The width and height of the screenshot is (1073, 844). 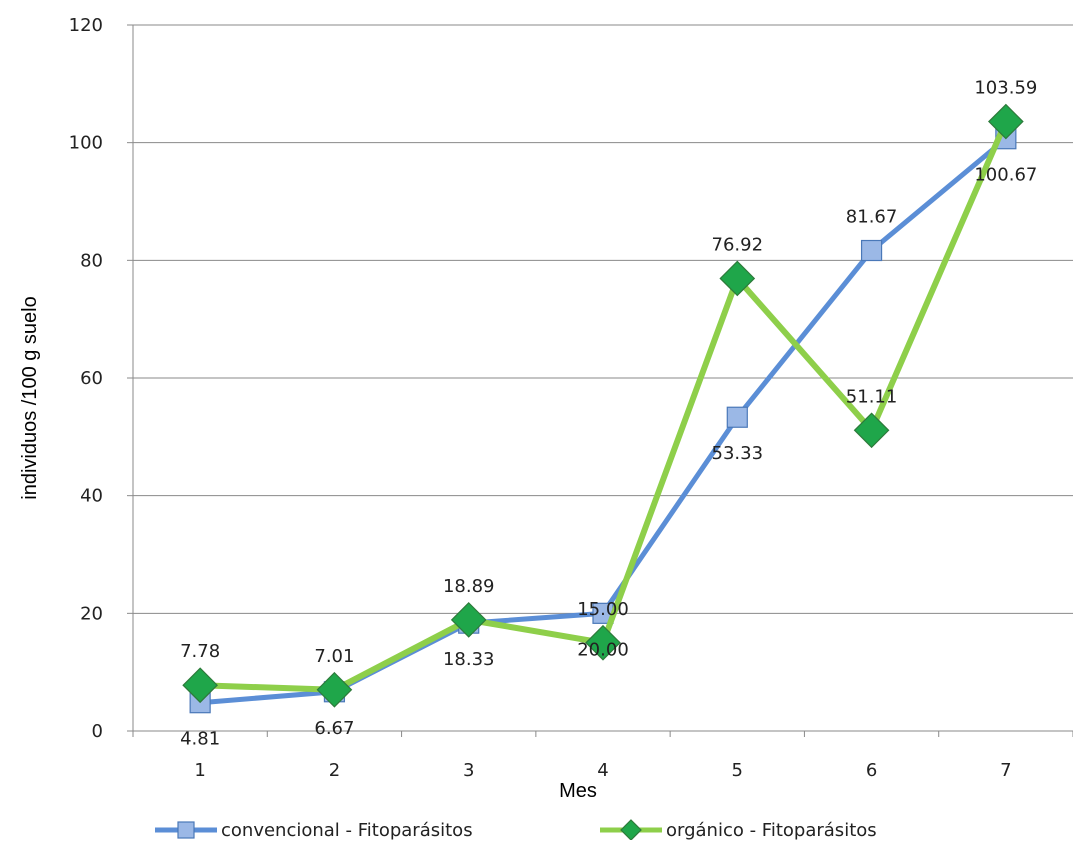 What do you see at coordinates (30, 397) in the screenshot?
I see `y-axis-title: individuos /100 g suelo` at bounding box center [30, 397].